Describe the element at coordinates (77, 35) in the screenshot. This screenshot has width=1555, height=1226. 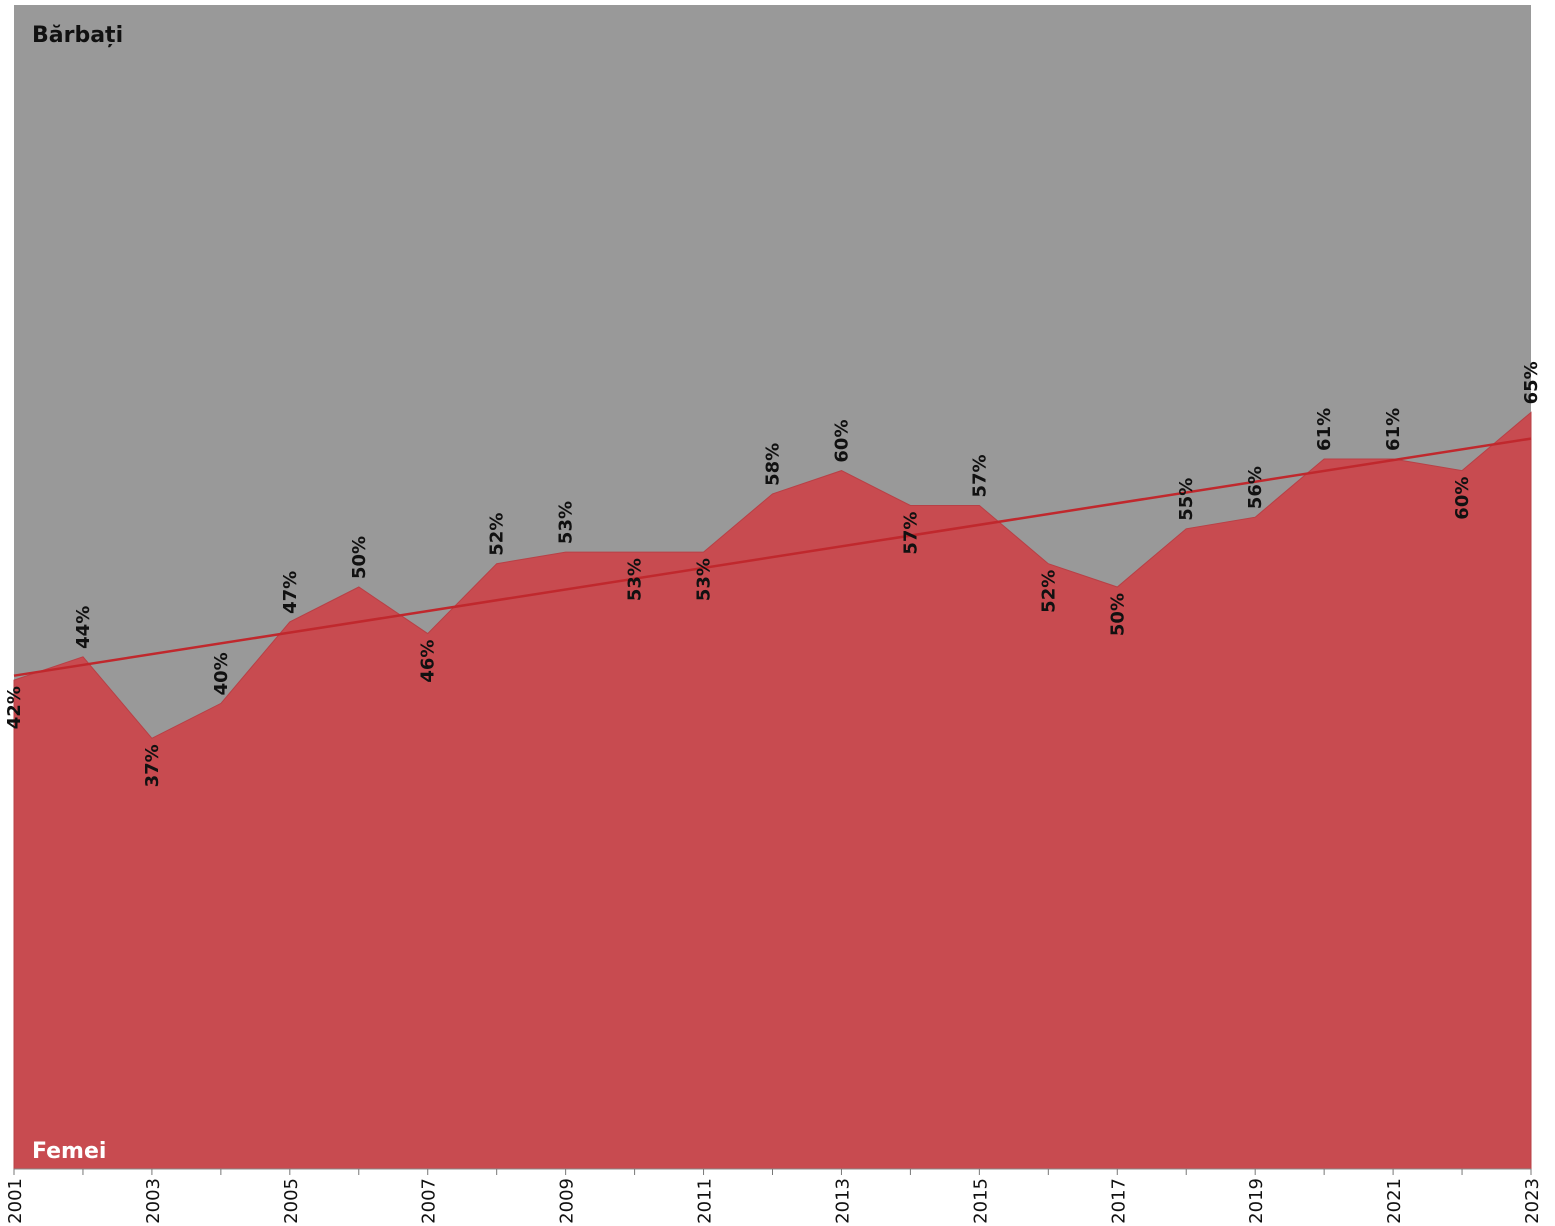
I see `legend-barbati: Bărbați` at that location.